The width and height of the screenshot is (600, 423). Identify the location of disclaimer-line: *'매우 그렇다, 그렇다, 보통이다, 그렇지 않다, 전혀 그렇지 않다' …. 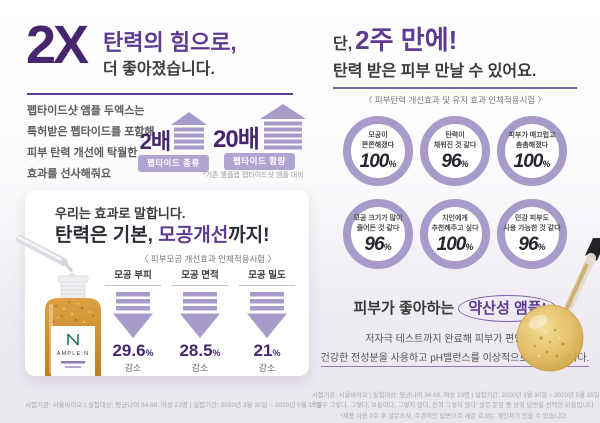
(454, 406).